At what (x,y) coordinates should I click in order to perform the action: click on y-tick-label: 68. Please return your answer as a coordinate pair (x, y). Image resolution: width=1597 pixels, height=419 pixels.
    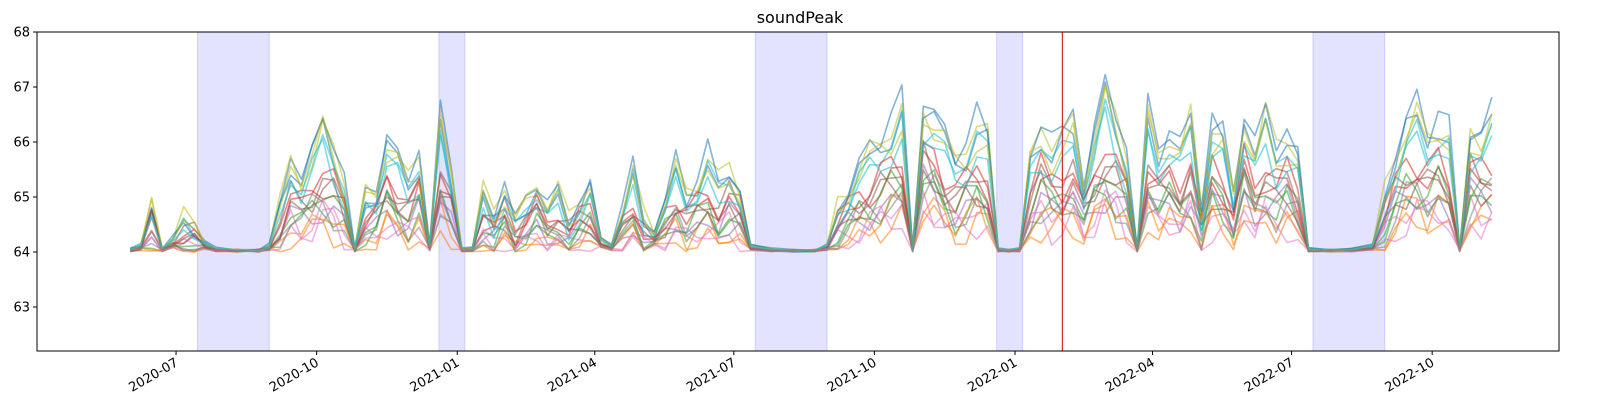
    Looking at the image, I should click on (21, 33).